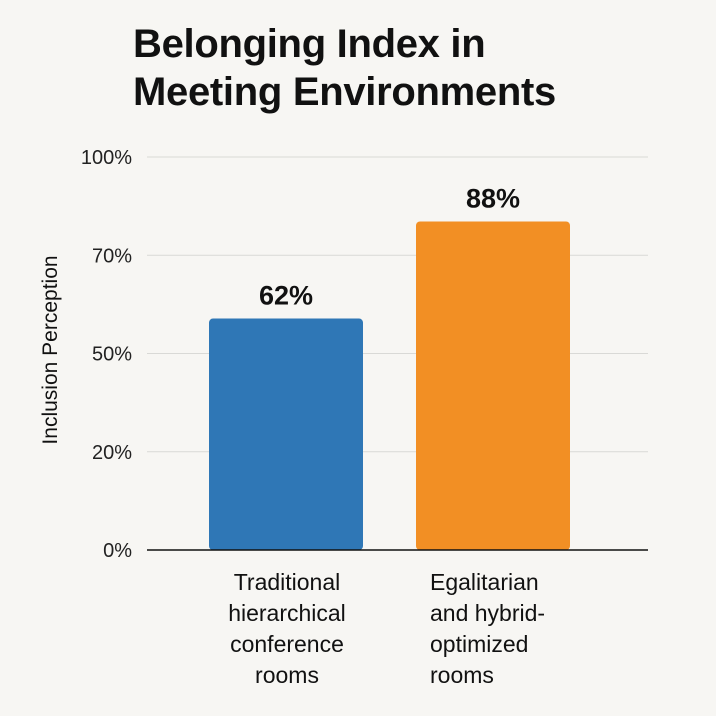  Describe the element at coordinates (50, 349) in the screenshot. I see `y-axis-label: Inclusion Perception` at that location.